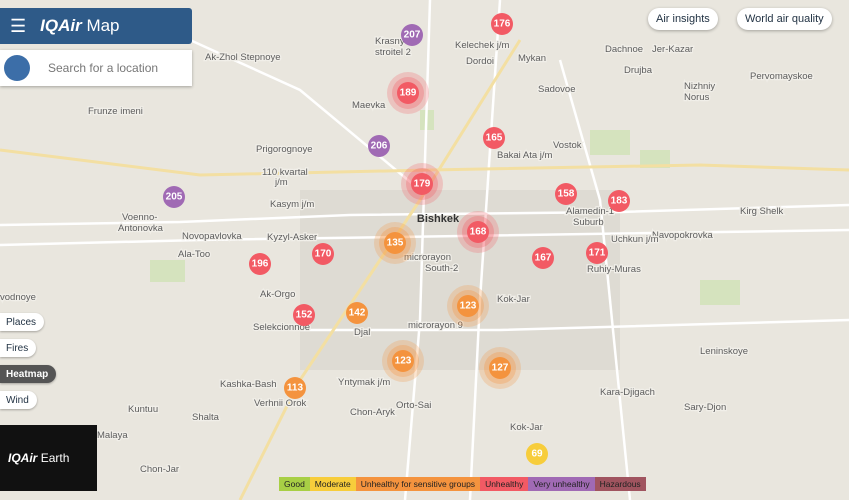 Image resolution: width=849 pixels, height=500 pixels. I want to click on aqi-value: 189, so click(408, 93).